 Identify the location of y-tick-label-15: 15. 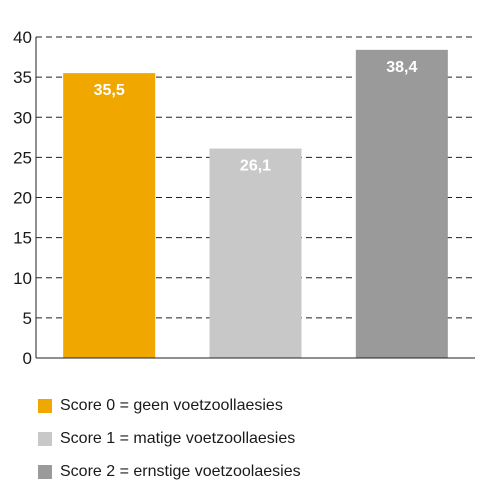
(22, 238).